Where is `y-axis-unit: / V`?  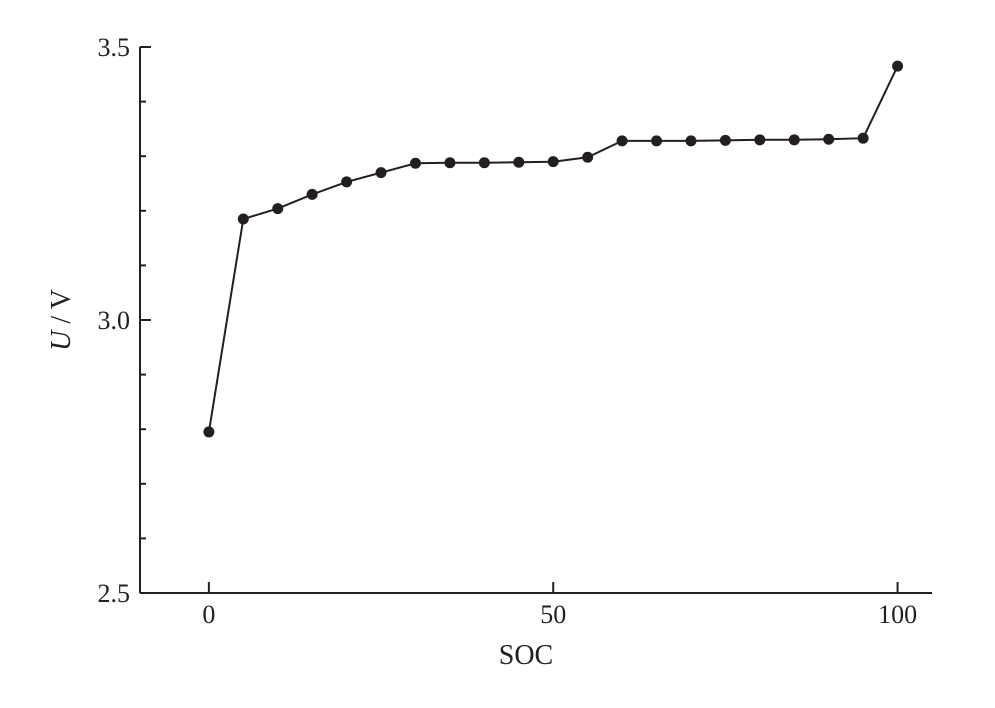
y-axis-unit: / V is located at coordinates (61, 310).